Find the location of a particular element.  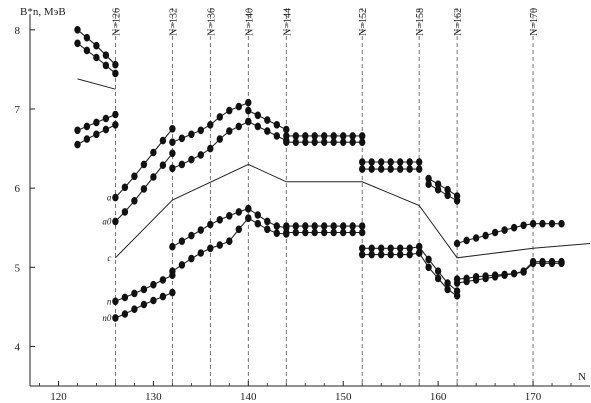

y-tick-label: 6 is located at coordinates (18, 189).